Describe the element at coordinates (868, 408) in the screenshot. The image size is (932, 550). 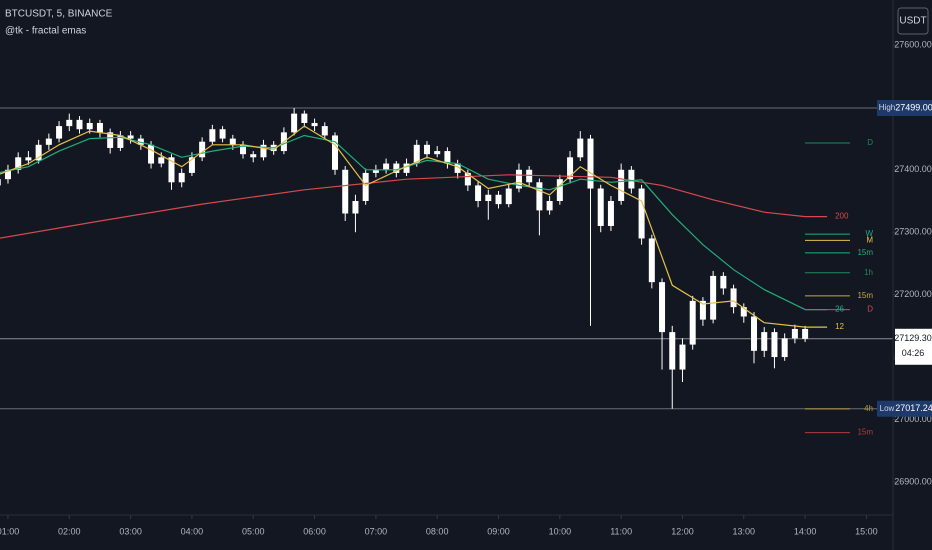
I see `level-label: 4h` at that location.